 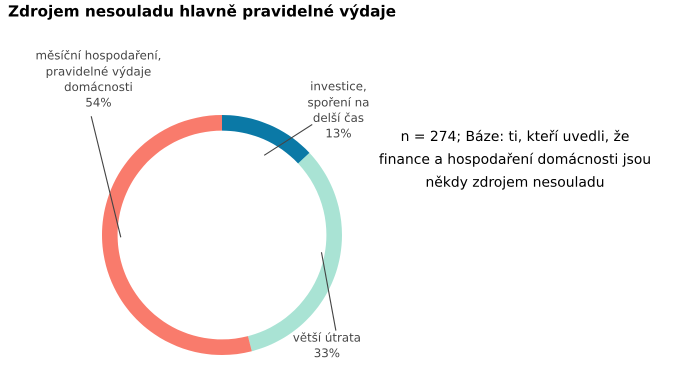 I want to click on data-label: 13%, so click(x=338, y=133).